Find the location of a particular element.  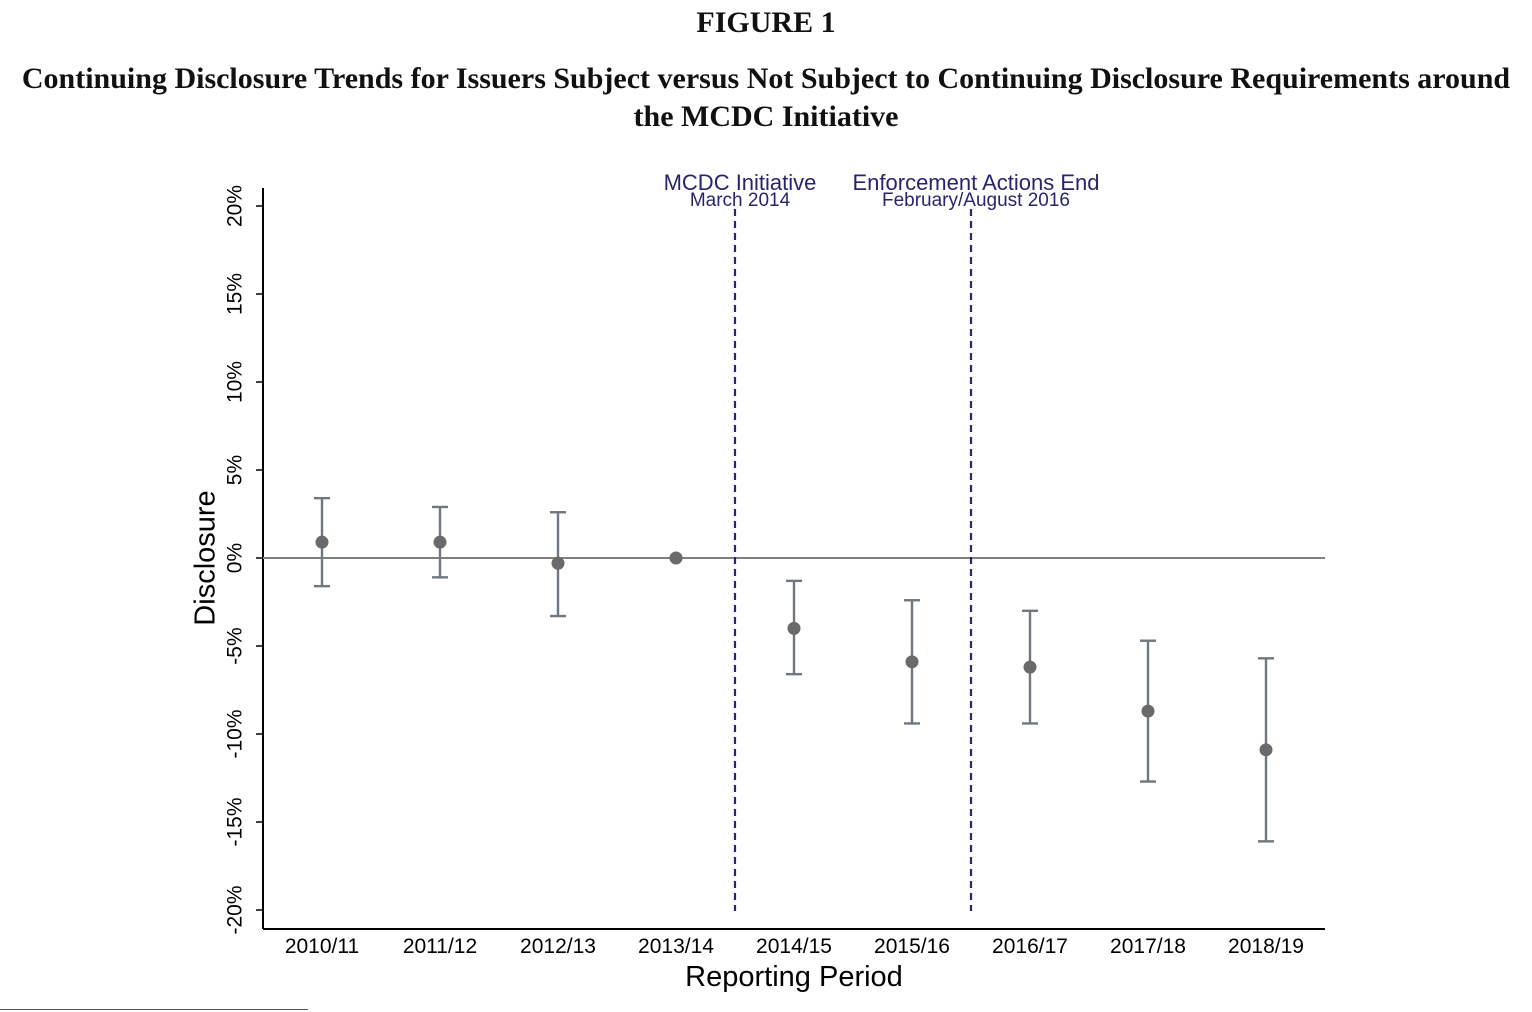

x-axis-title: Reporting Period is located at coordinates (794, 977).